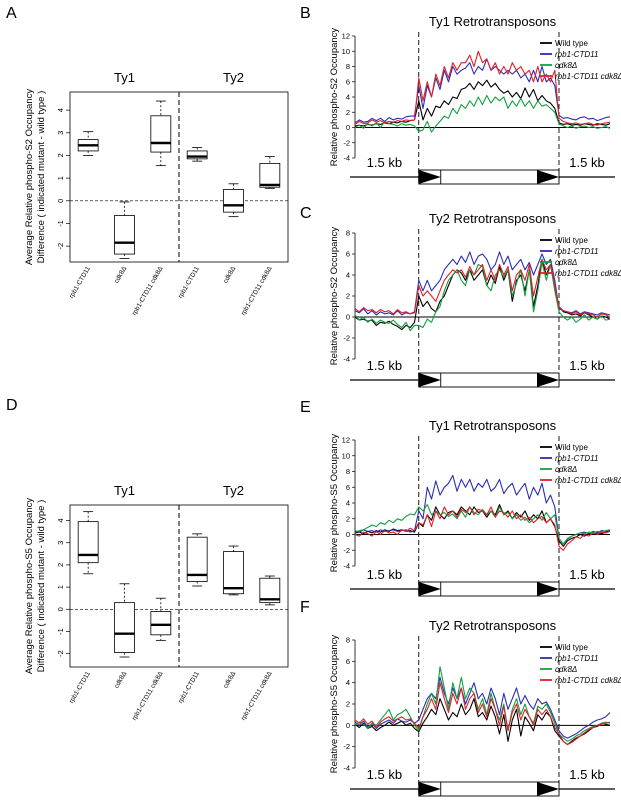 This screenshot has width=621, height=800. I want to click on y-axis-label: Average Relative phospho-S5 Occupancy, so click(29, 586).